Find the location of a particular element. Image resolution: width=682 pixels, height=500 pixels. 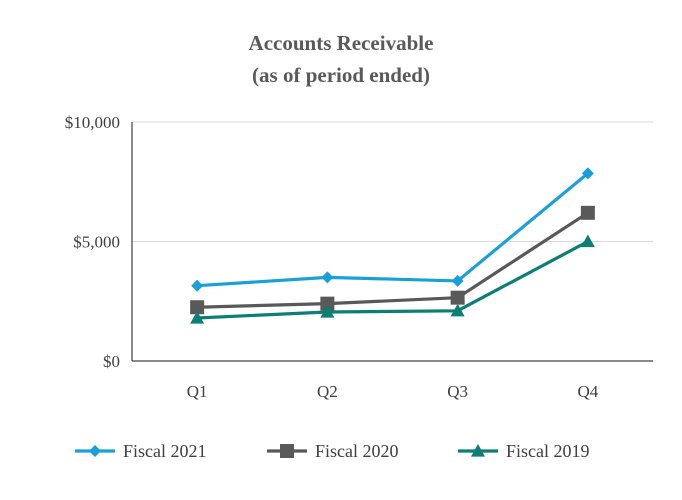

x-tick-label: Q2 is located at coordinates (327, 391).